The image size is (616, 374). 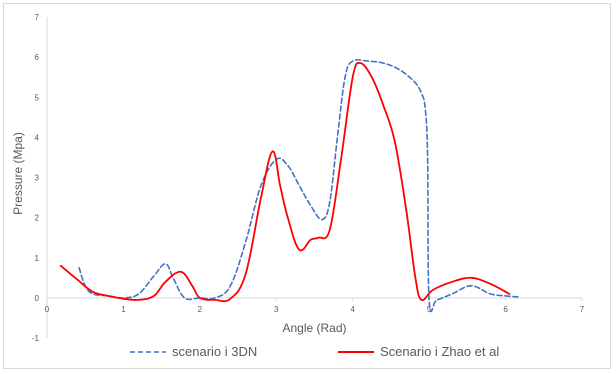 I want to click on y-tick-label: 7, so click(x=37, y=17).